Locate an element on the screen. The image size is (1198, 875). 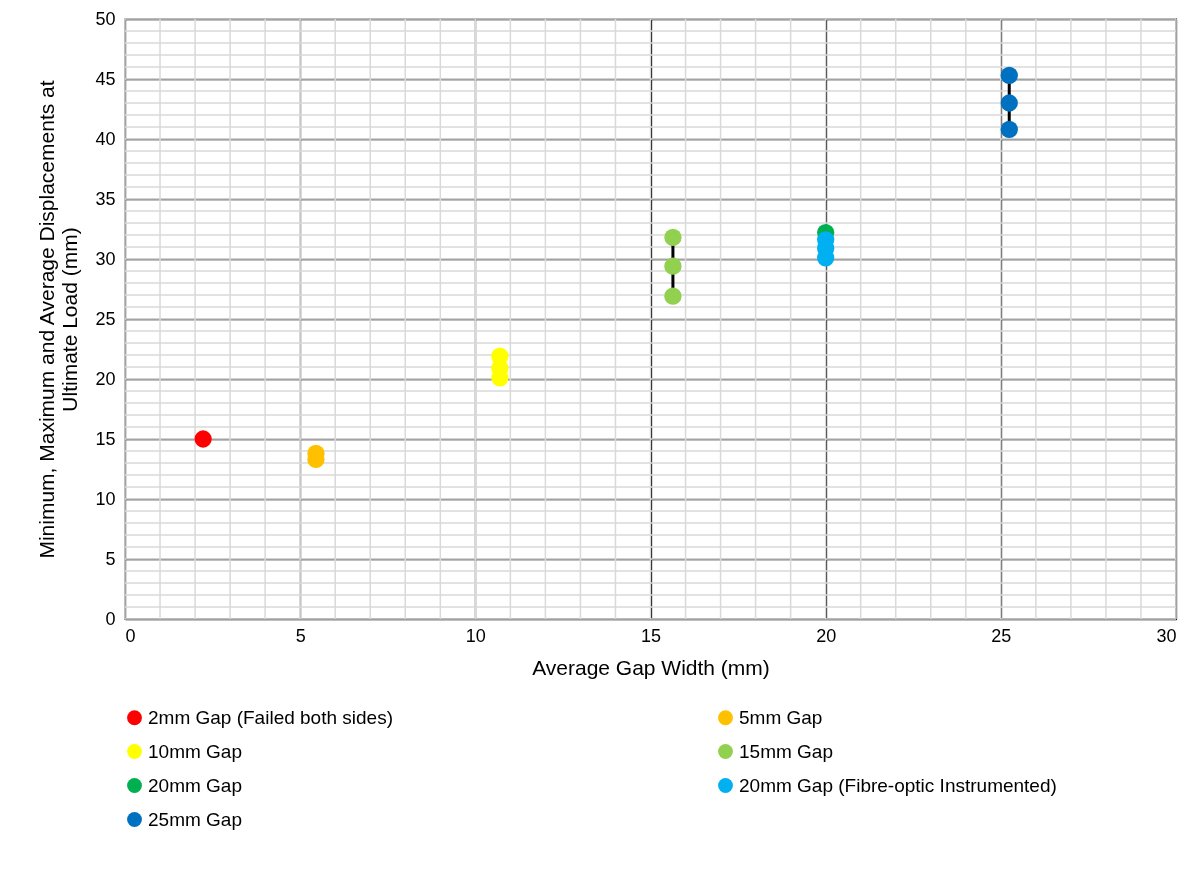
x-axis-title: Average Gap Width (mm) is located at coordinates (651, 667).